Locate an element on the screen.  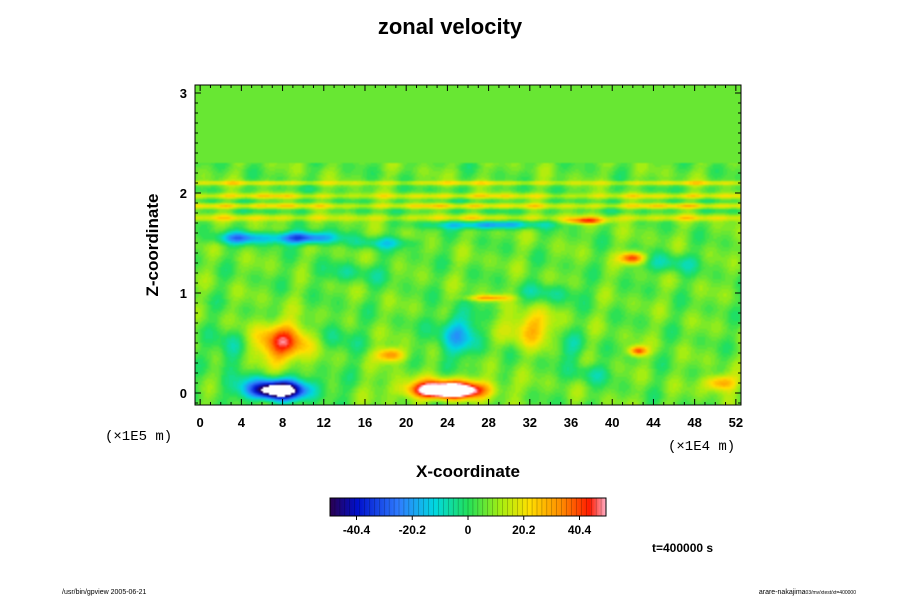
x-tick-label: 52 is located at coordinates (736, 422).